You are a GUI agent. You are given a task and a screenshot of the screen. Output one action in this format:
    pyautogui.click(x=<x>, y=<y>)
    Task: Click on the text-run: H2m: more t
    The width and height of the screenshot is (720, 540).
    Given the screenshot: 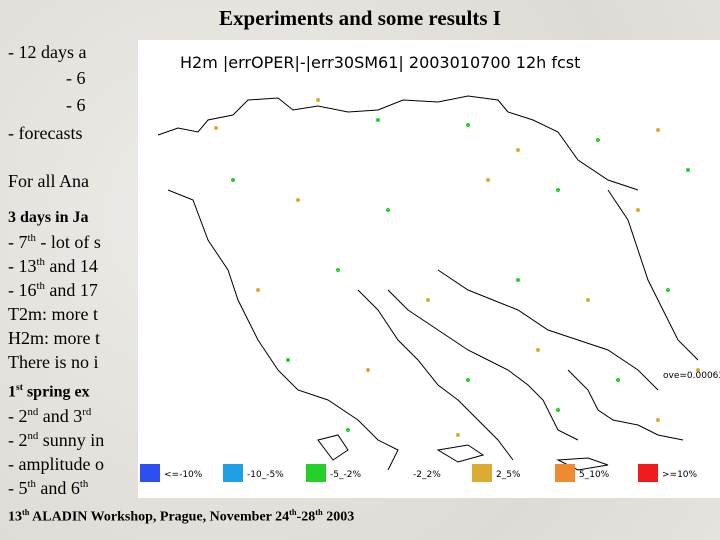 What is the action you would take?
    pyautogui.click(x=54, y=338)
    